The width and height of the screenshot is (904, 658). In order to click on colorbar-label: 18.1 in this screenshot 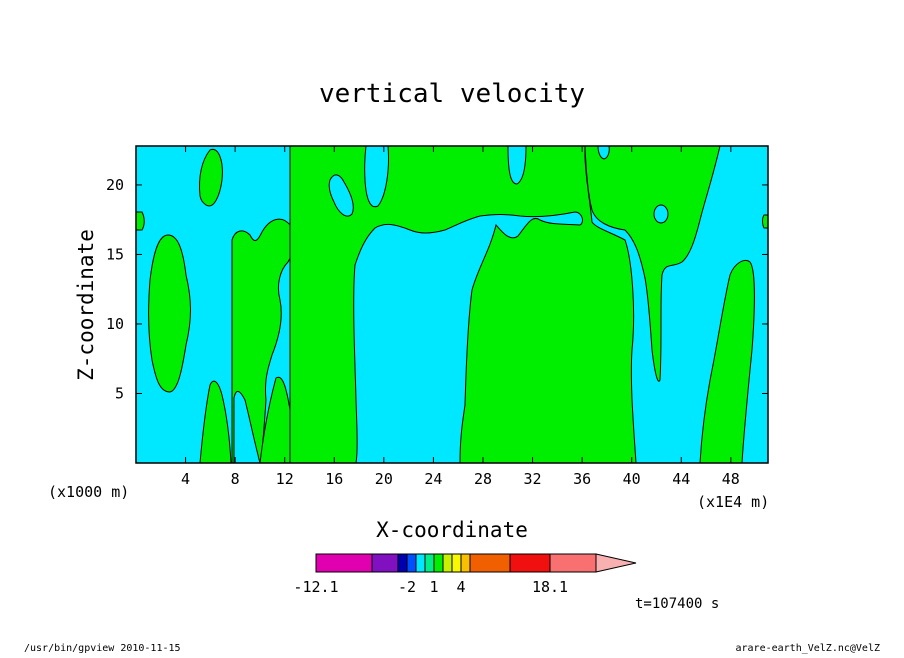, I will do `click(550, 587)`.